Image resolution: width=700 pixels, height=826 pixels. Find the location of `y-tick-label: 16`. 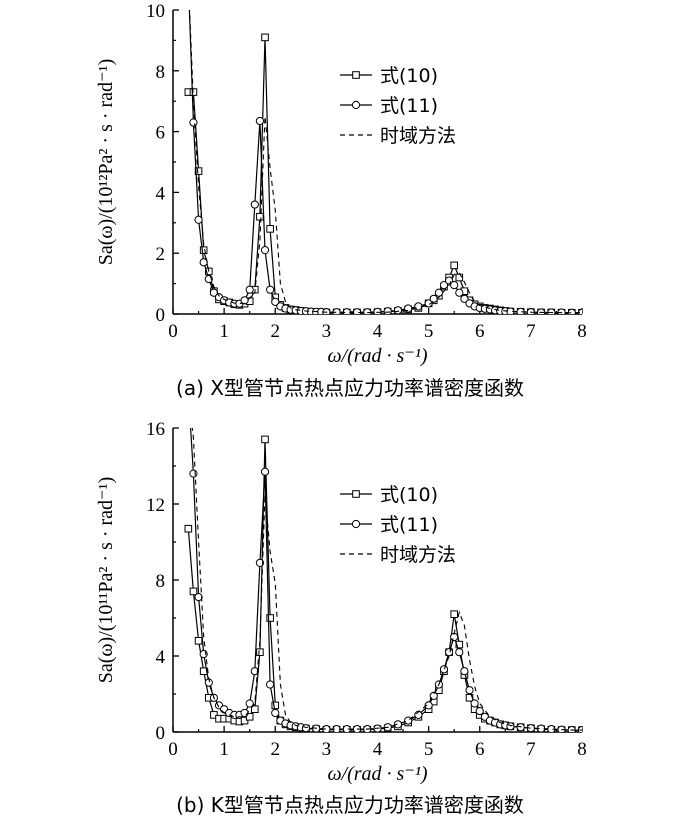

y-tick-label: 16 is located at coordinates (155, 429).